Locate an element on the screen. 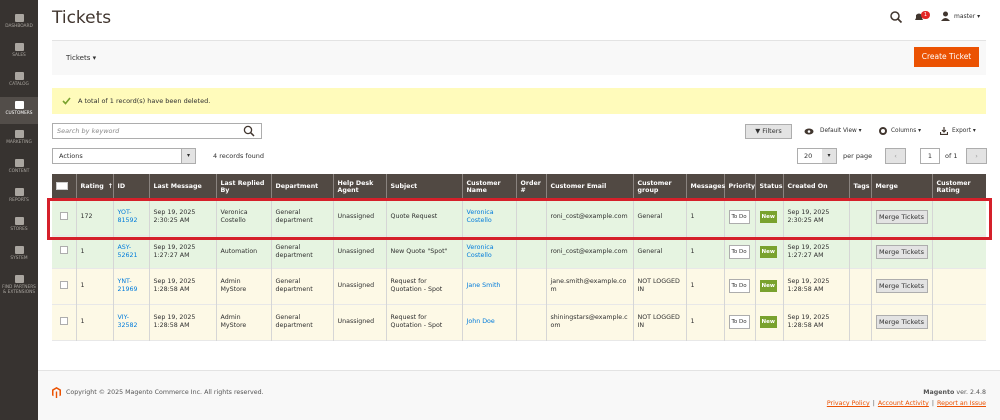 This screenshot has height=420, width=1000. sidebar-label: FIND PARTNERS & EXTENSIONS is located at coordinates (19, 290).